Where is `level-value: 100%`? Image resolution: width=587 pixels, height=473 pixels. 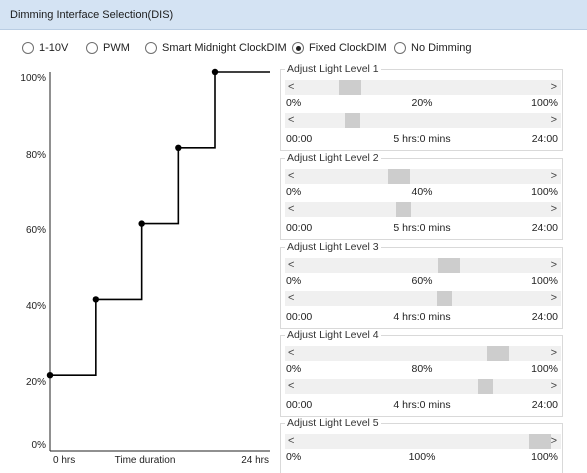 level-value: 100% is located at coordinates (422, 457).